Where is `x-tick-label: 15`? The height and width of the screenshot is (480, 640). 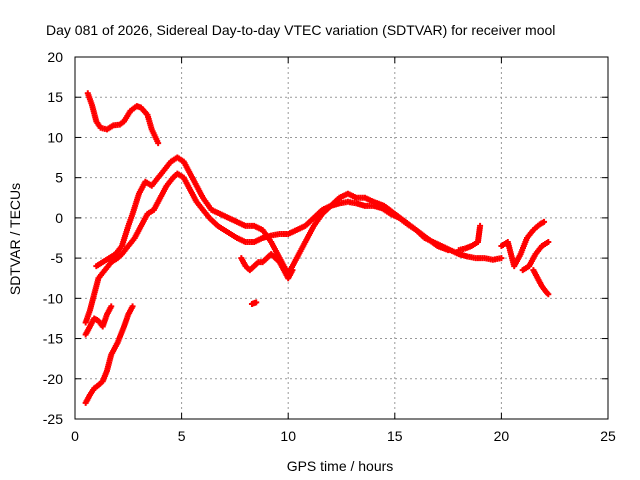
x-tick-label: 15 is located at coordinates (395, 436).